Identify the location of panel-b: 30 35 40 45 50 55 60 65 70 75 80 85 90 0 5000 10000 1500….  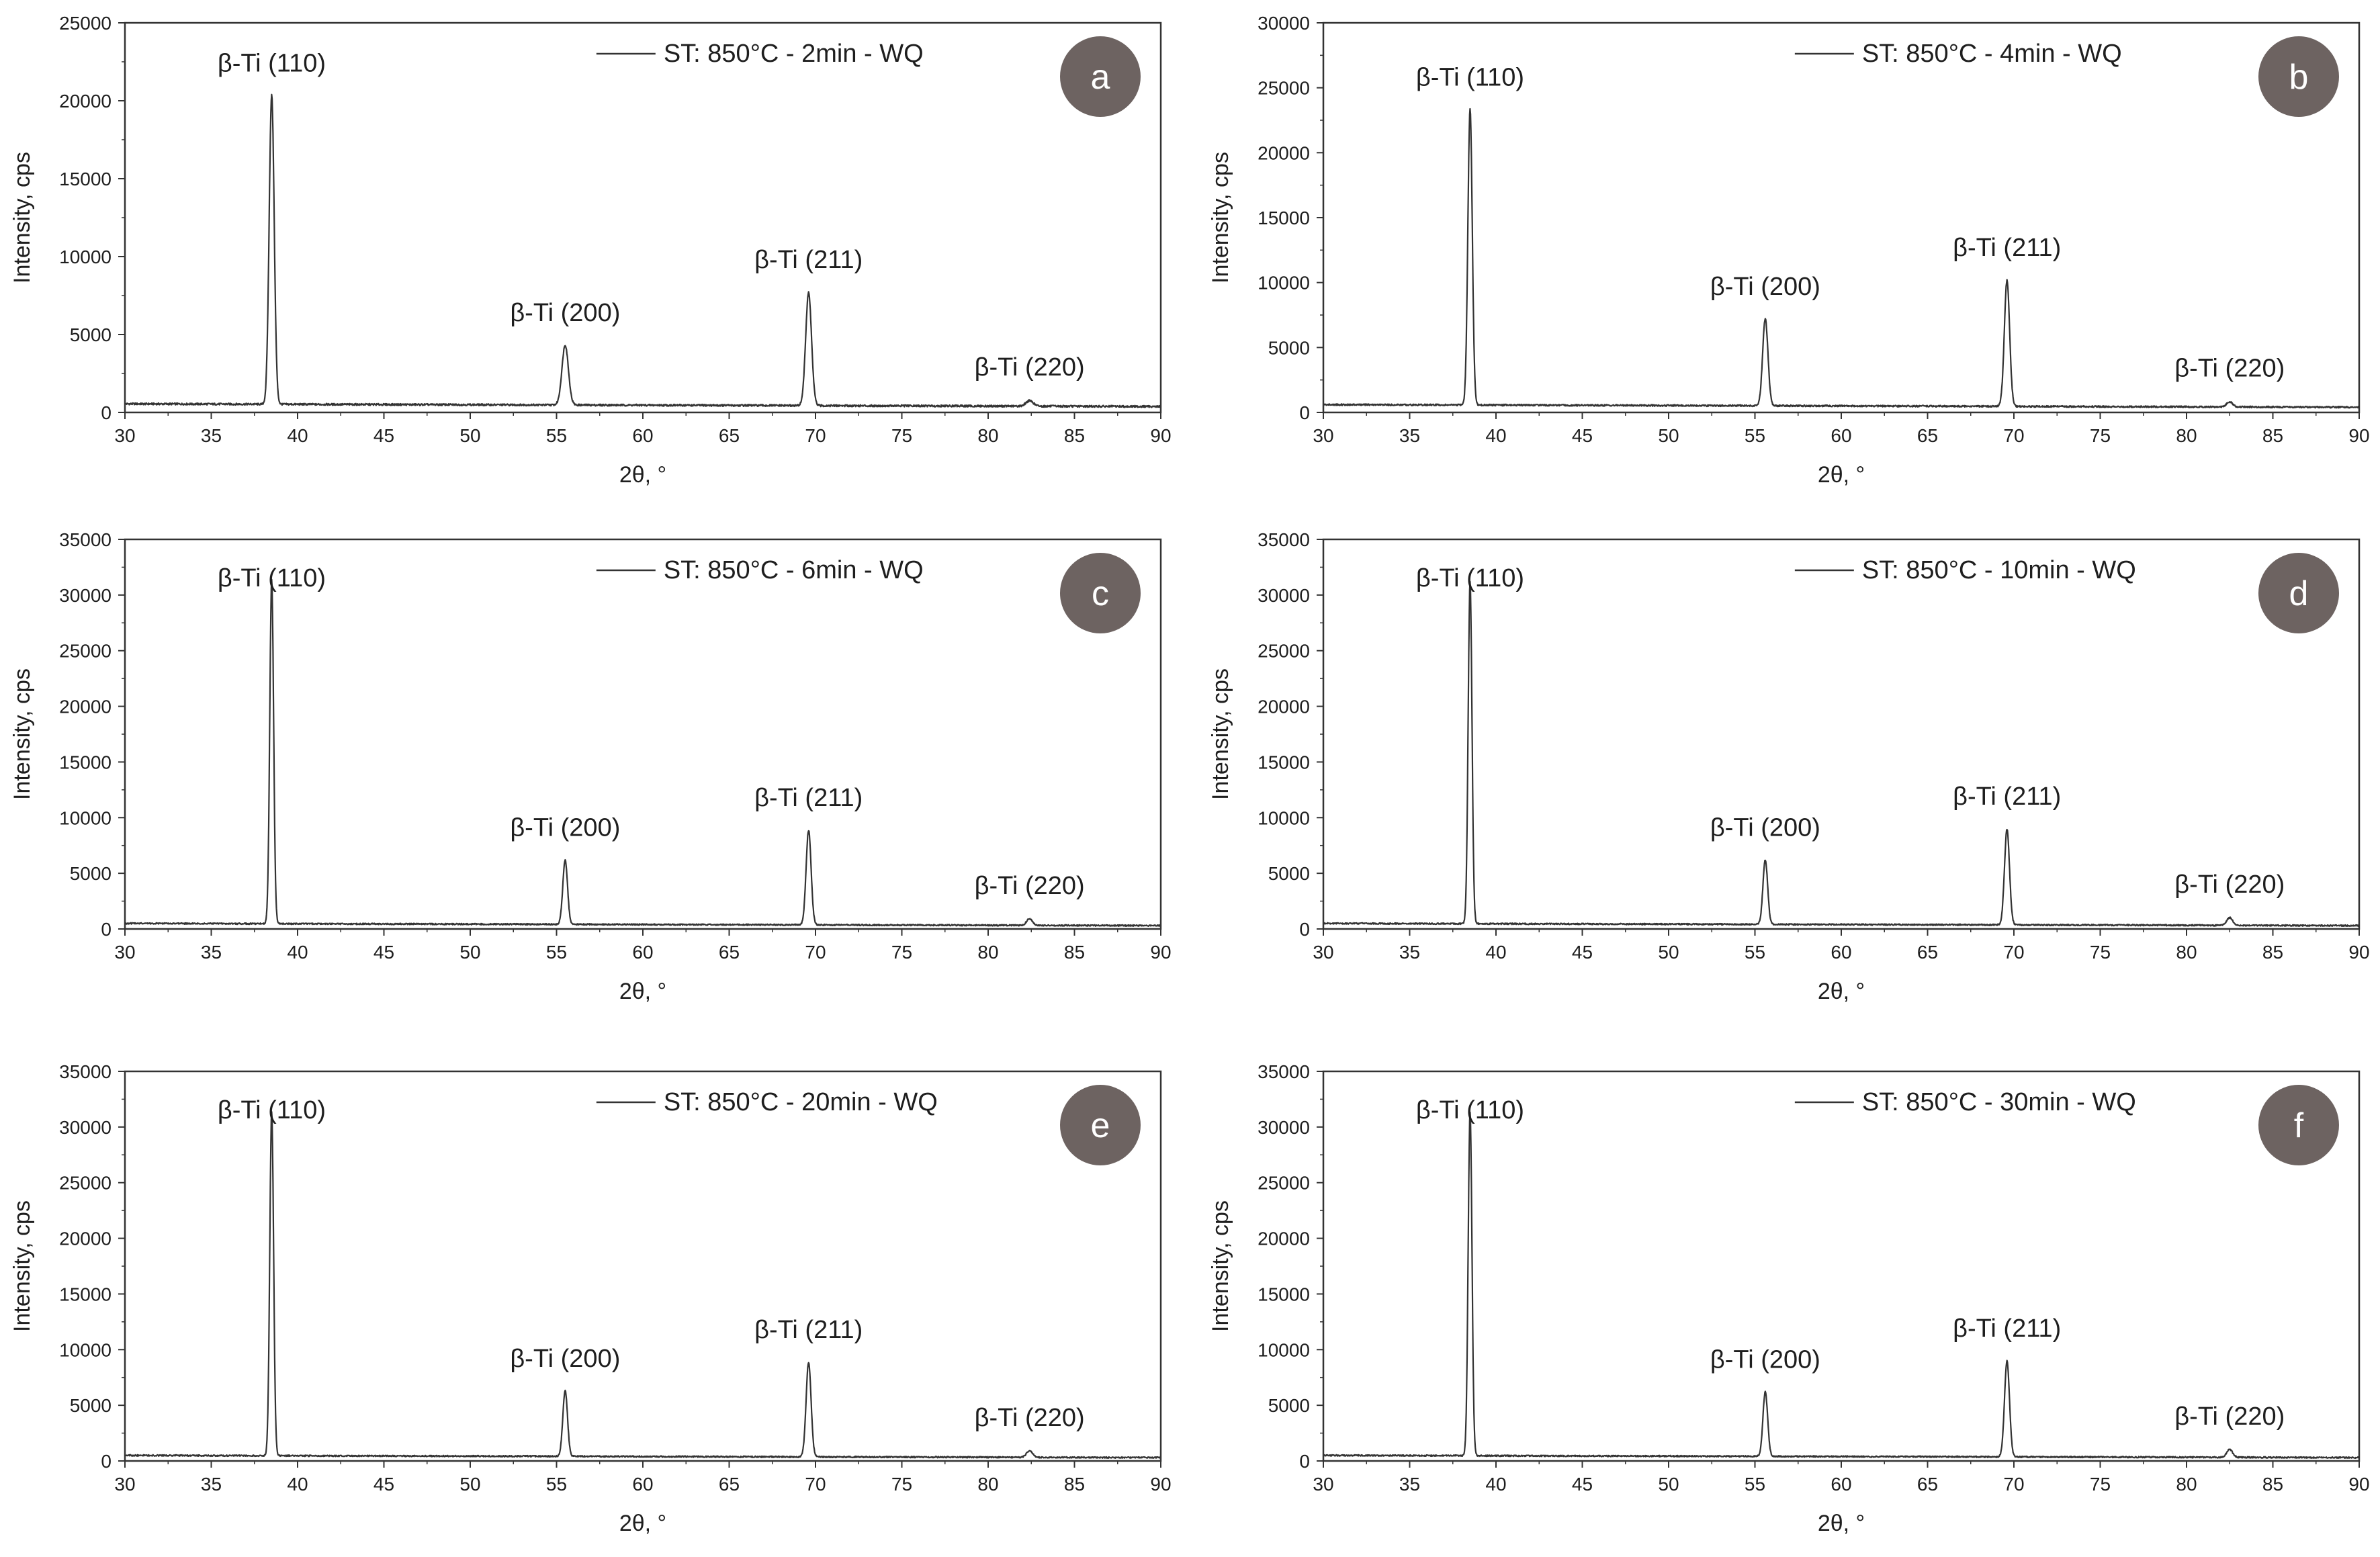
(1789, 250).